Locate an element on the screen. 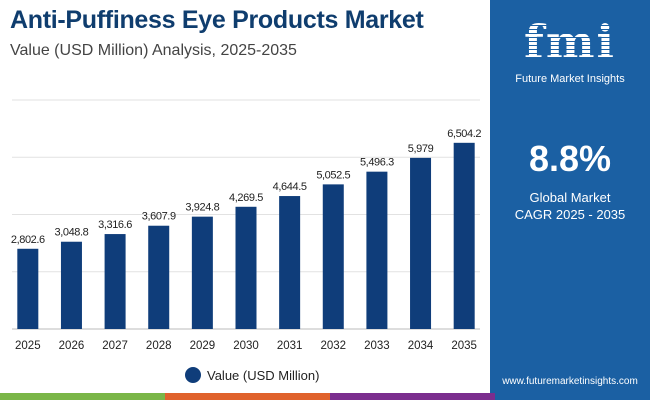 The image size is (650, 400). legend: Value (USD Million) is located at coordinates (252, 375).